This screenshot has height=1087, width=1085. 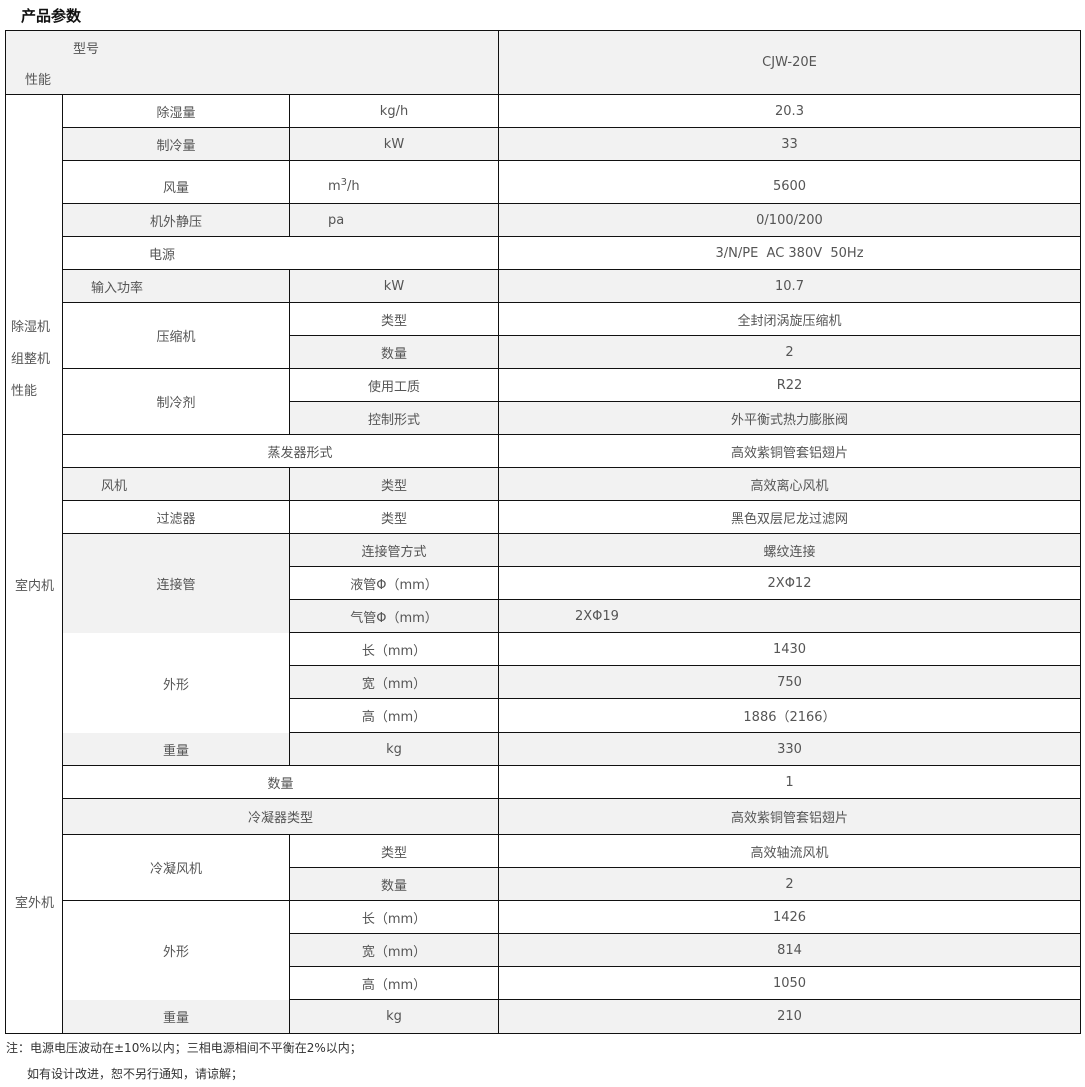 I want to click on model-value: CJW-20E, so click(x=790, y=62).